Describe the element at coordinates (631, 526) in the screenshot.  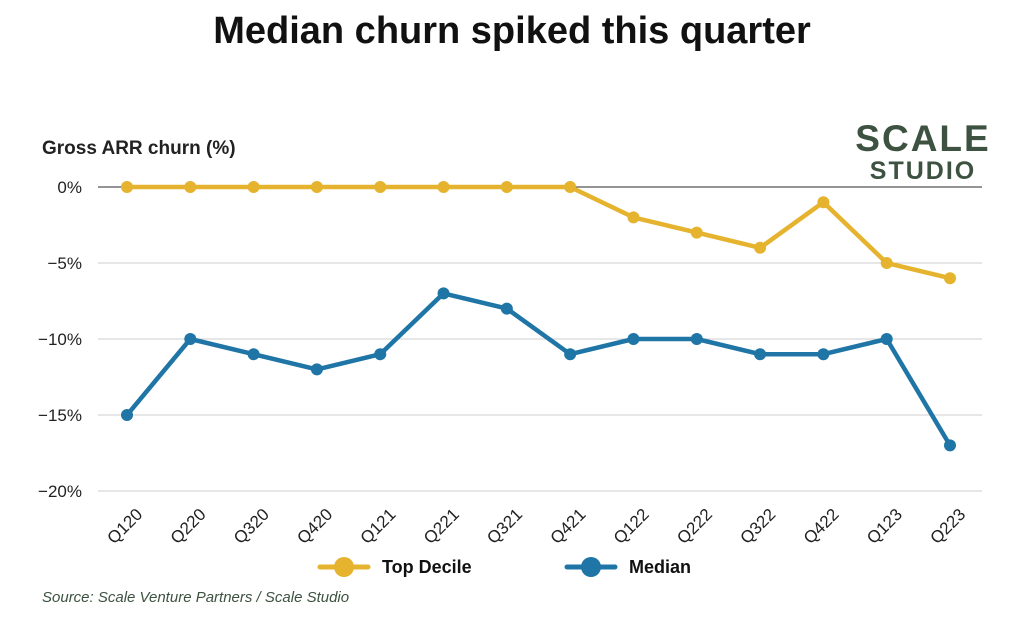
I see `x-tick-label: Q122` at that location.